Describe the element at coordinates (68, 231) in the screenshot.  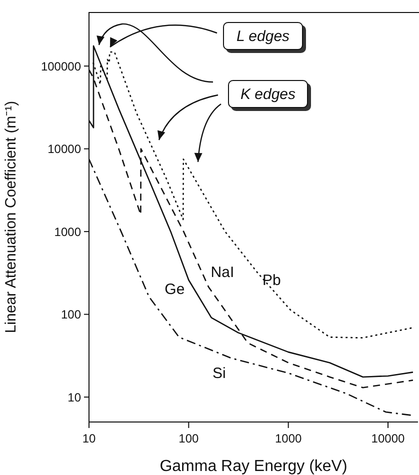
I see `y-tick-label: 1000` at that location.